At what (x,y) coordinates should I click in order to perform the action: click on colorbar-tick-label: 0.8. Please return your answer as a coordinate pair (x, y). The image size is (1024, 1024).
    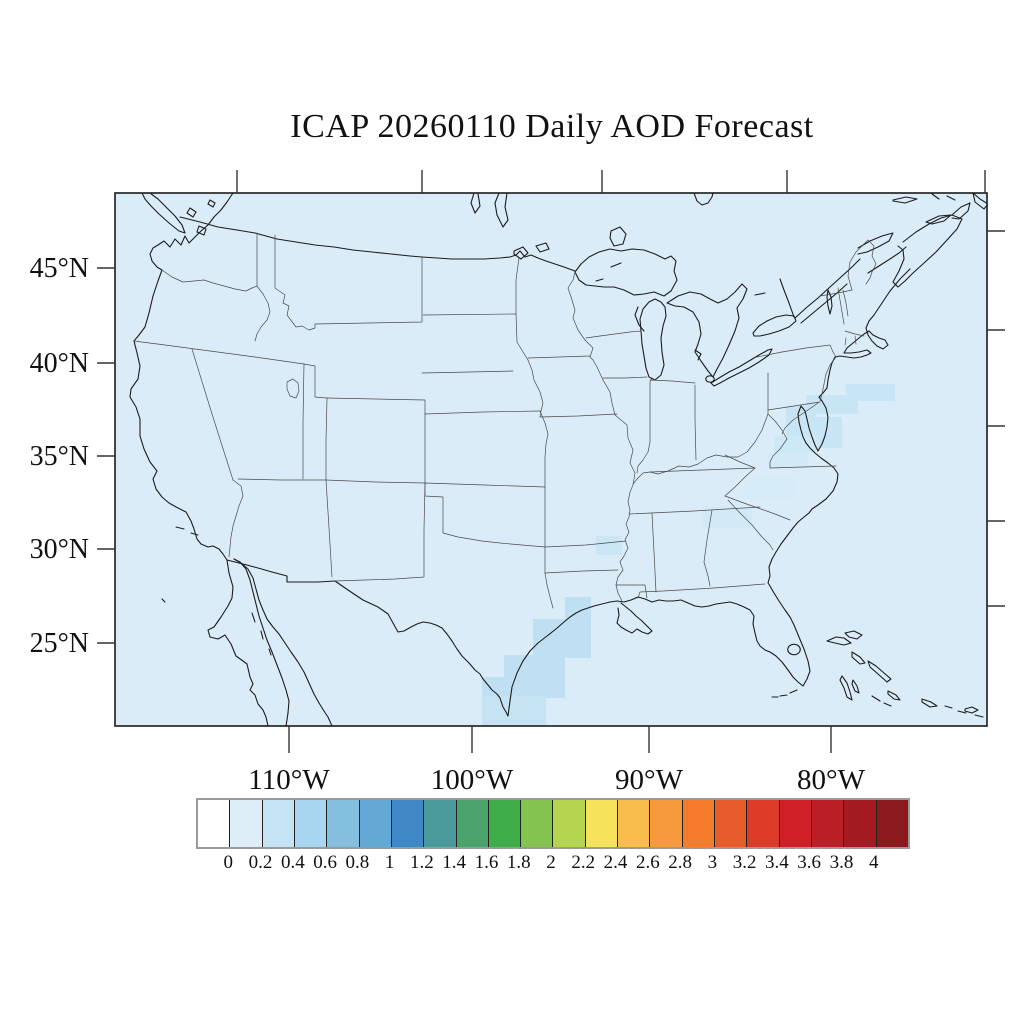
    Looking at the image, I should click on (357, 862).